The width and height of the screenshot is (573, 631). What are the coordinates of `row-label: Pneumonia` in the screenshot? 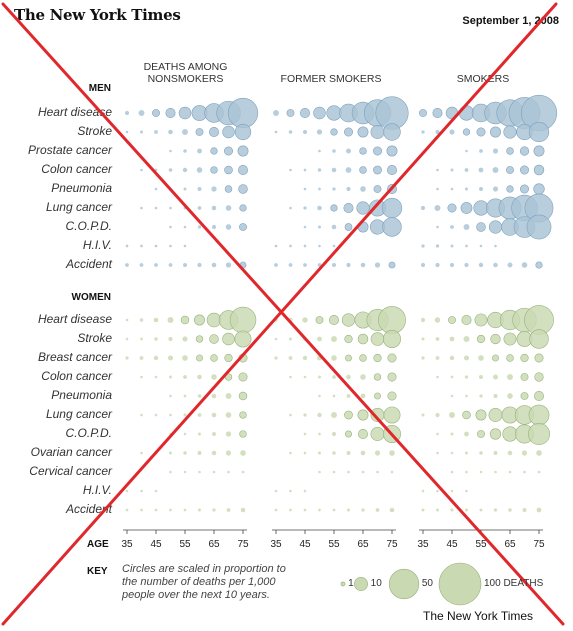 It's located at (81, 188).